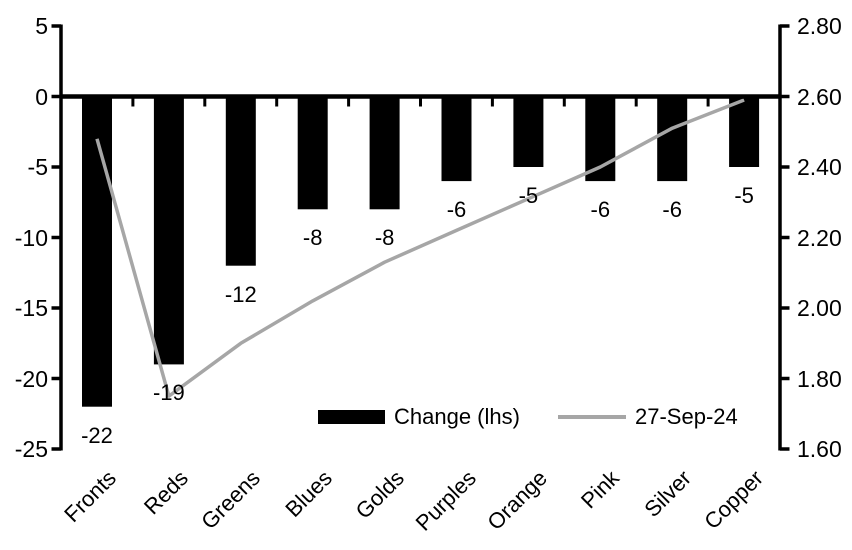 This screenshot has width=852, height=550. Describe the element at coordinates (168, 393) in the screenshot. I see `bar-value-label: -19` at that location.